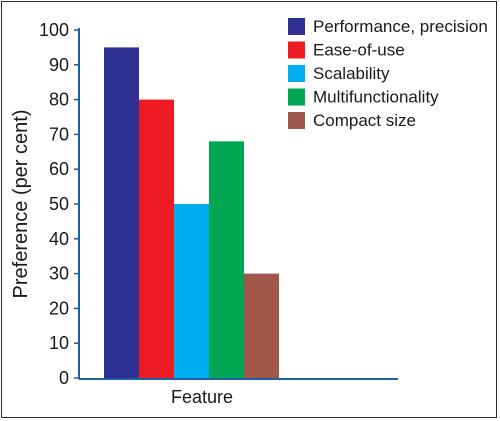  Describe the element at coordinates (64, 378) in the screenshot. I see `y-tick-label: 0` at that location.